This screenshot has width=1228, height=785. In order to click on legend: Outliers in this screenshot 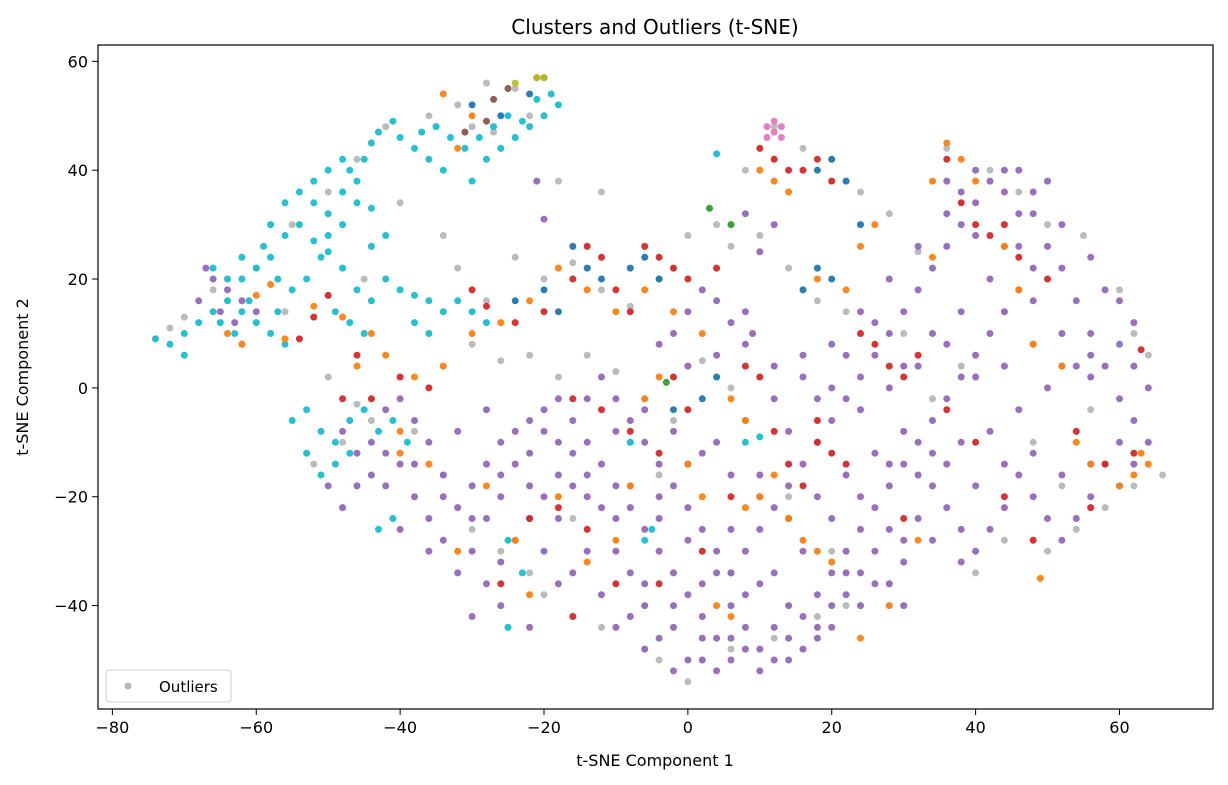, I will do `click(168, 686)`.